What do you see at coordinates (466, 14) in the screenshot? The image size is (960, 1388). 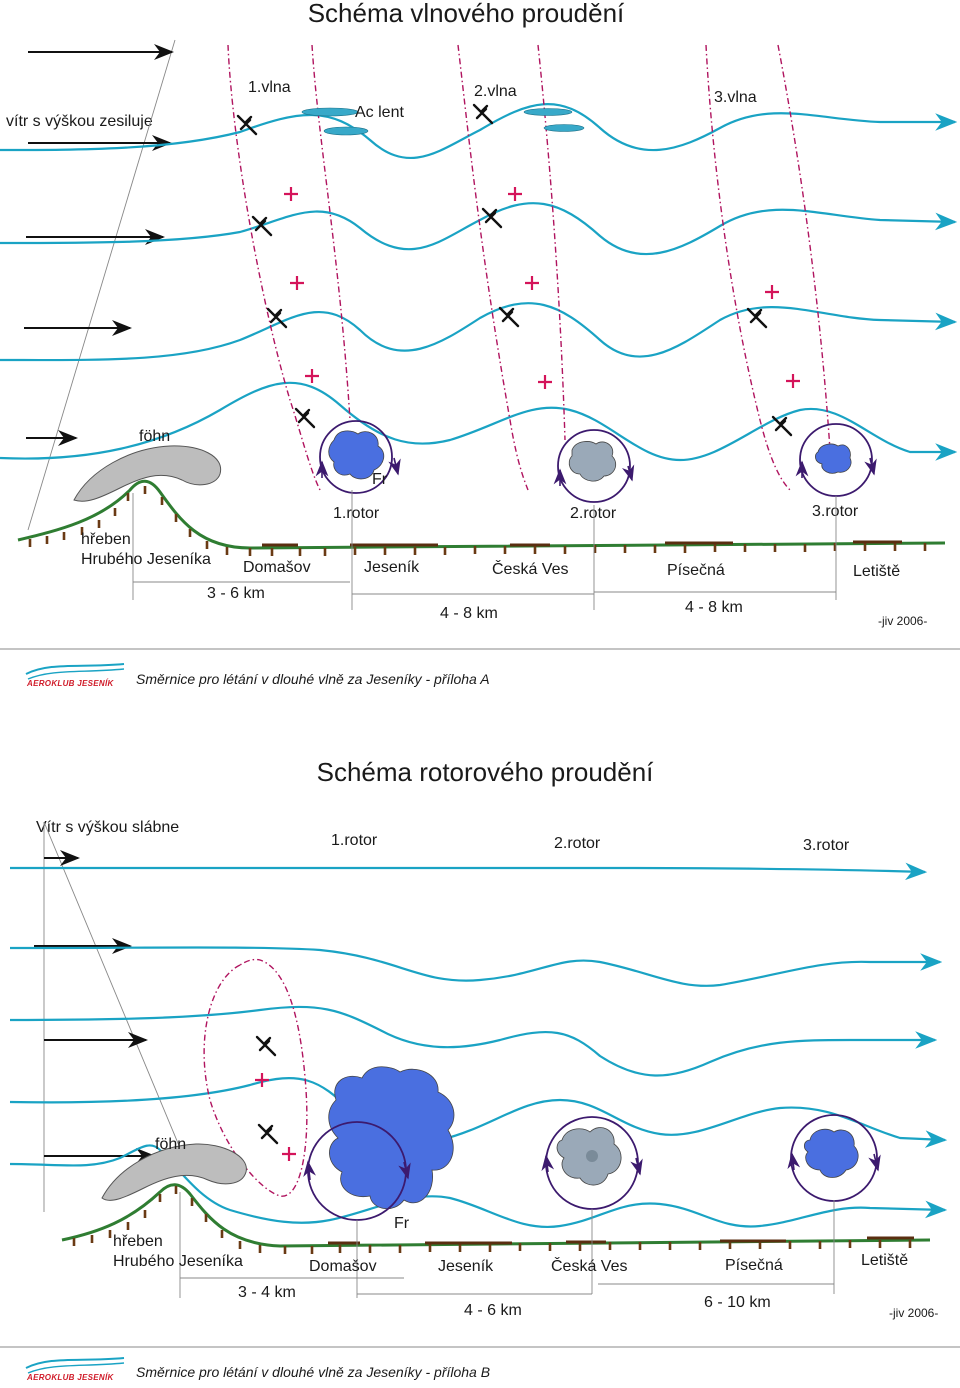 I see `wave-title: Schéma vlnového proudění` at bounding box center [466, 14].